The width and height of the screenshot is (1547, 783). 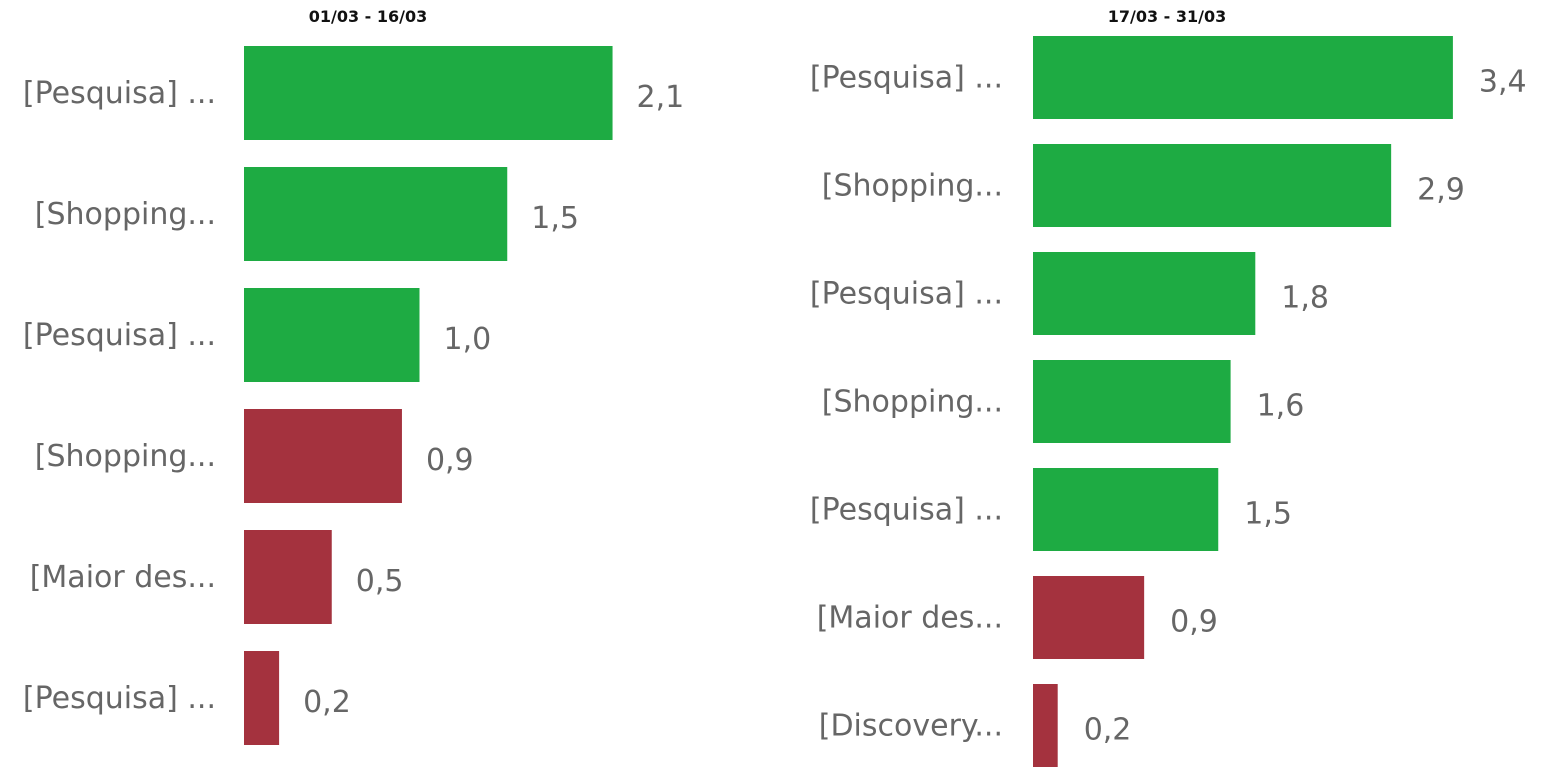 What do you see at coordinates (1281, 406) in the screenshot?
I see `data-label: 1,6` at bounding box center [1281, 406].